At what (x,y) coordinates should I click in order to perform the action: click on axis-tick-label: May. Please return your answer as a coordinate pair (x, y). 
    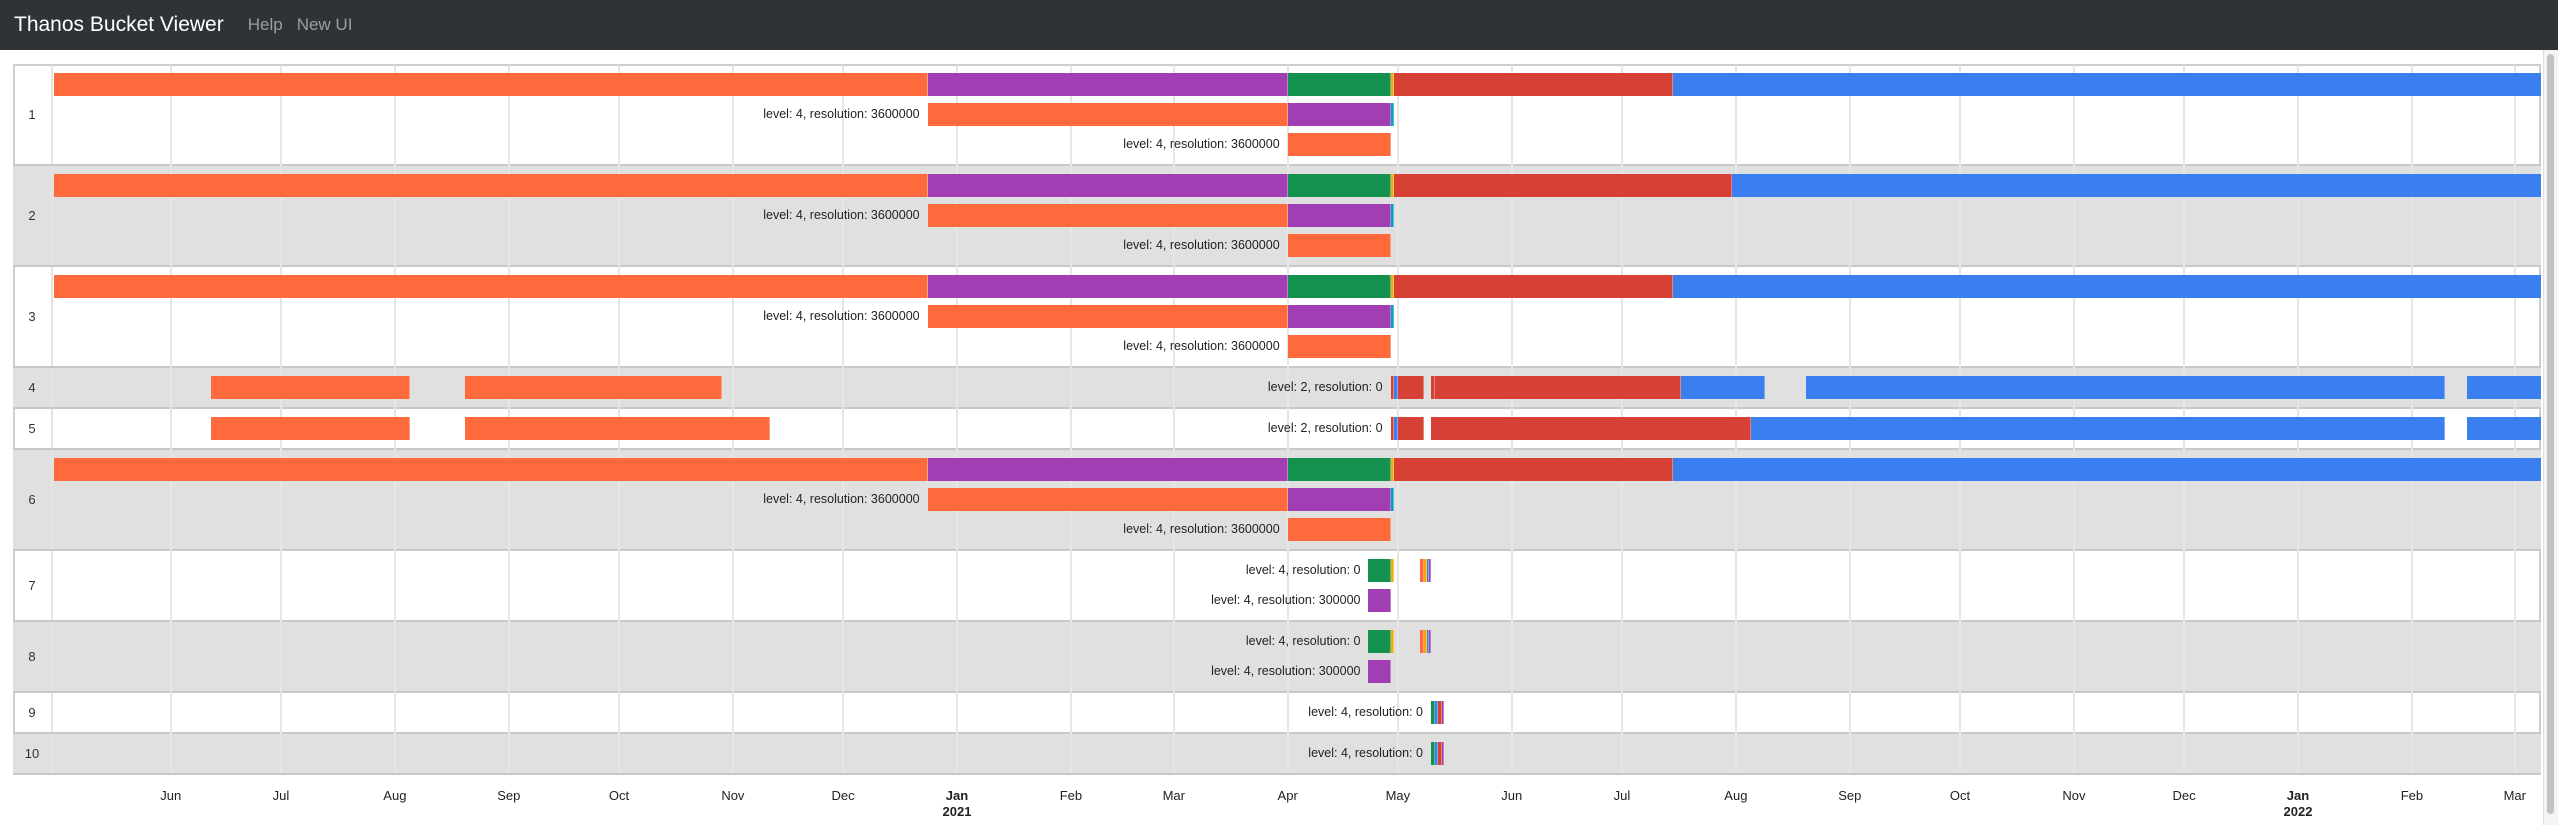
    Looking at the image, I should click on (1398, 796).